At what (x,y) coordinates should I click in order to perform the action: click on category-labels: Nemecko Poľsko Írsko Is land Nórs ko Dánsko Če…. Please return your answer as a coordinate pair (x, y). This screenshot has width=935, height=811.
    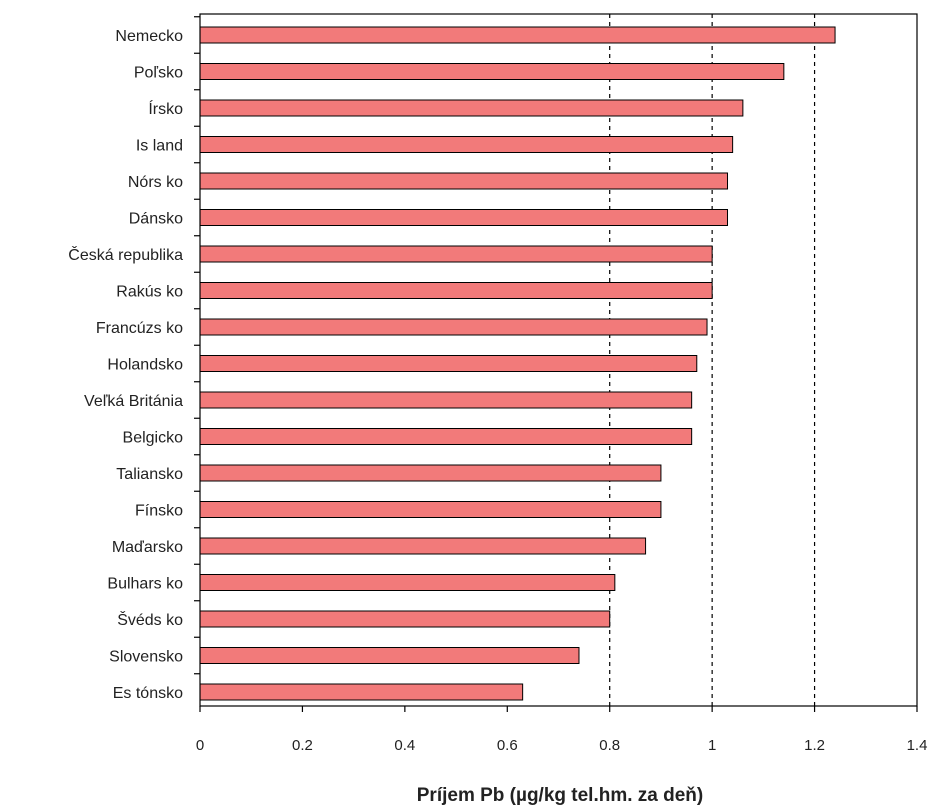
    Looking at the image, I should click on (125, 365).